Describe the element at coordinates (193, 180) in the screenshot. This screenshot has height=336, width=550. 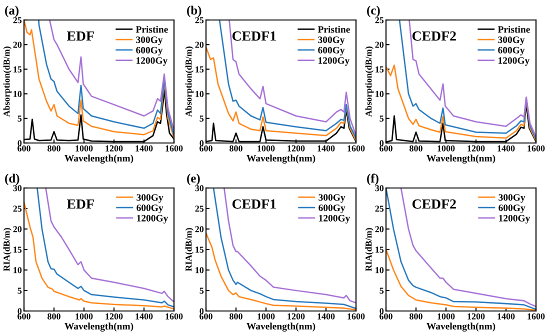
I see `chart-title: (e)` at that location.